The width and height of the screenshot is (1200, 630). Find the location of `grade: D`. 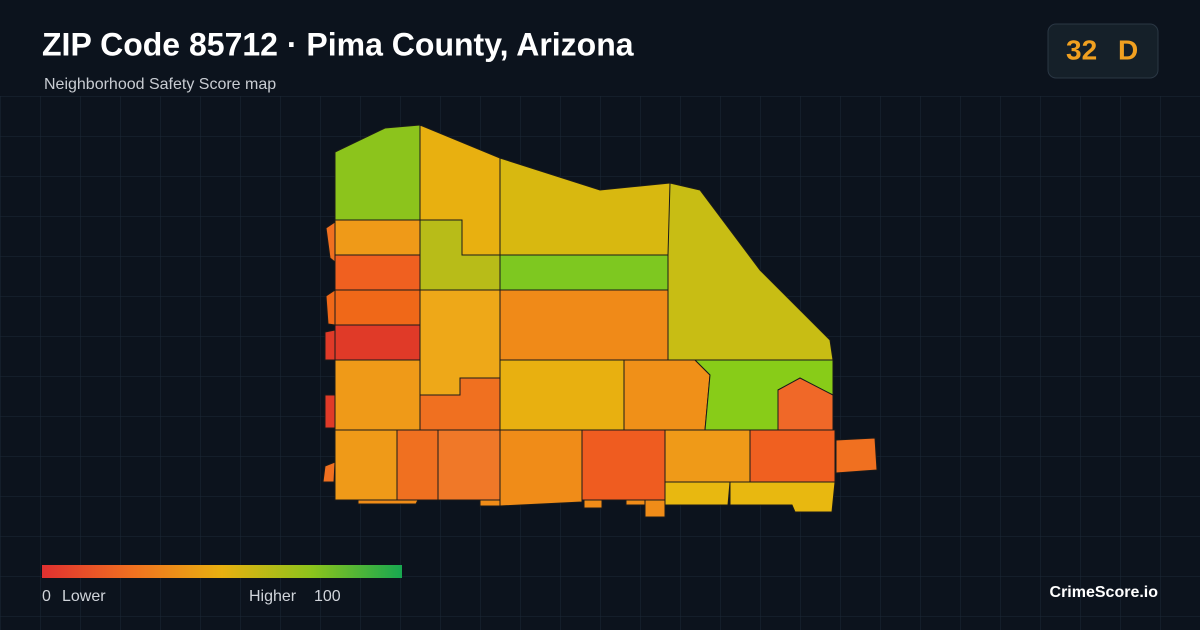

grade: D is located at coordinates (1128, 49).